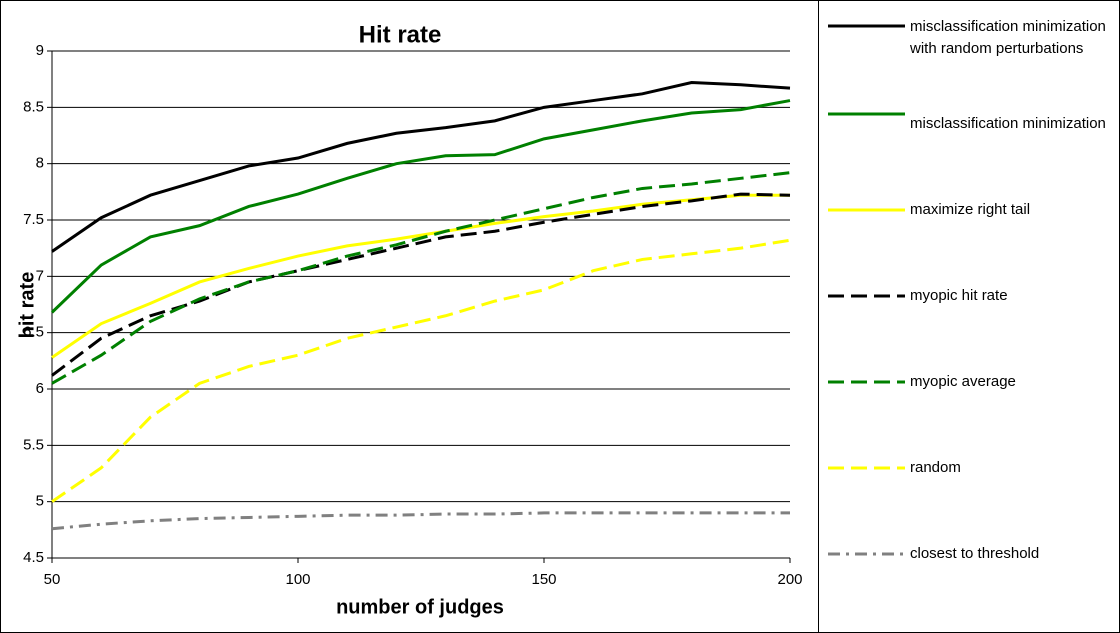 This screenshot has width=1120, height=633. Describe the element at coordinates (40, 388) in the screenshot. I see `y-tick-label: 6` at that location.